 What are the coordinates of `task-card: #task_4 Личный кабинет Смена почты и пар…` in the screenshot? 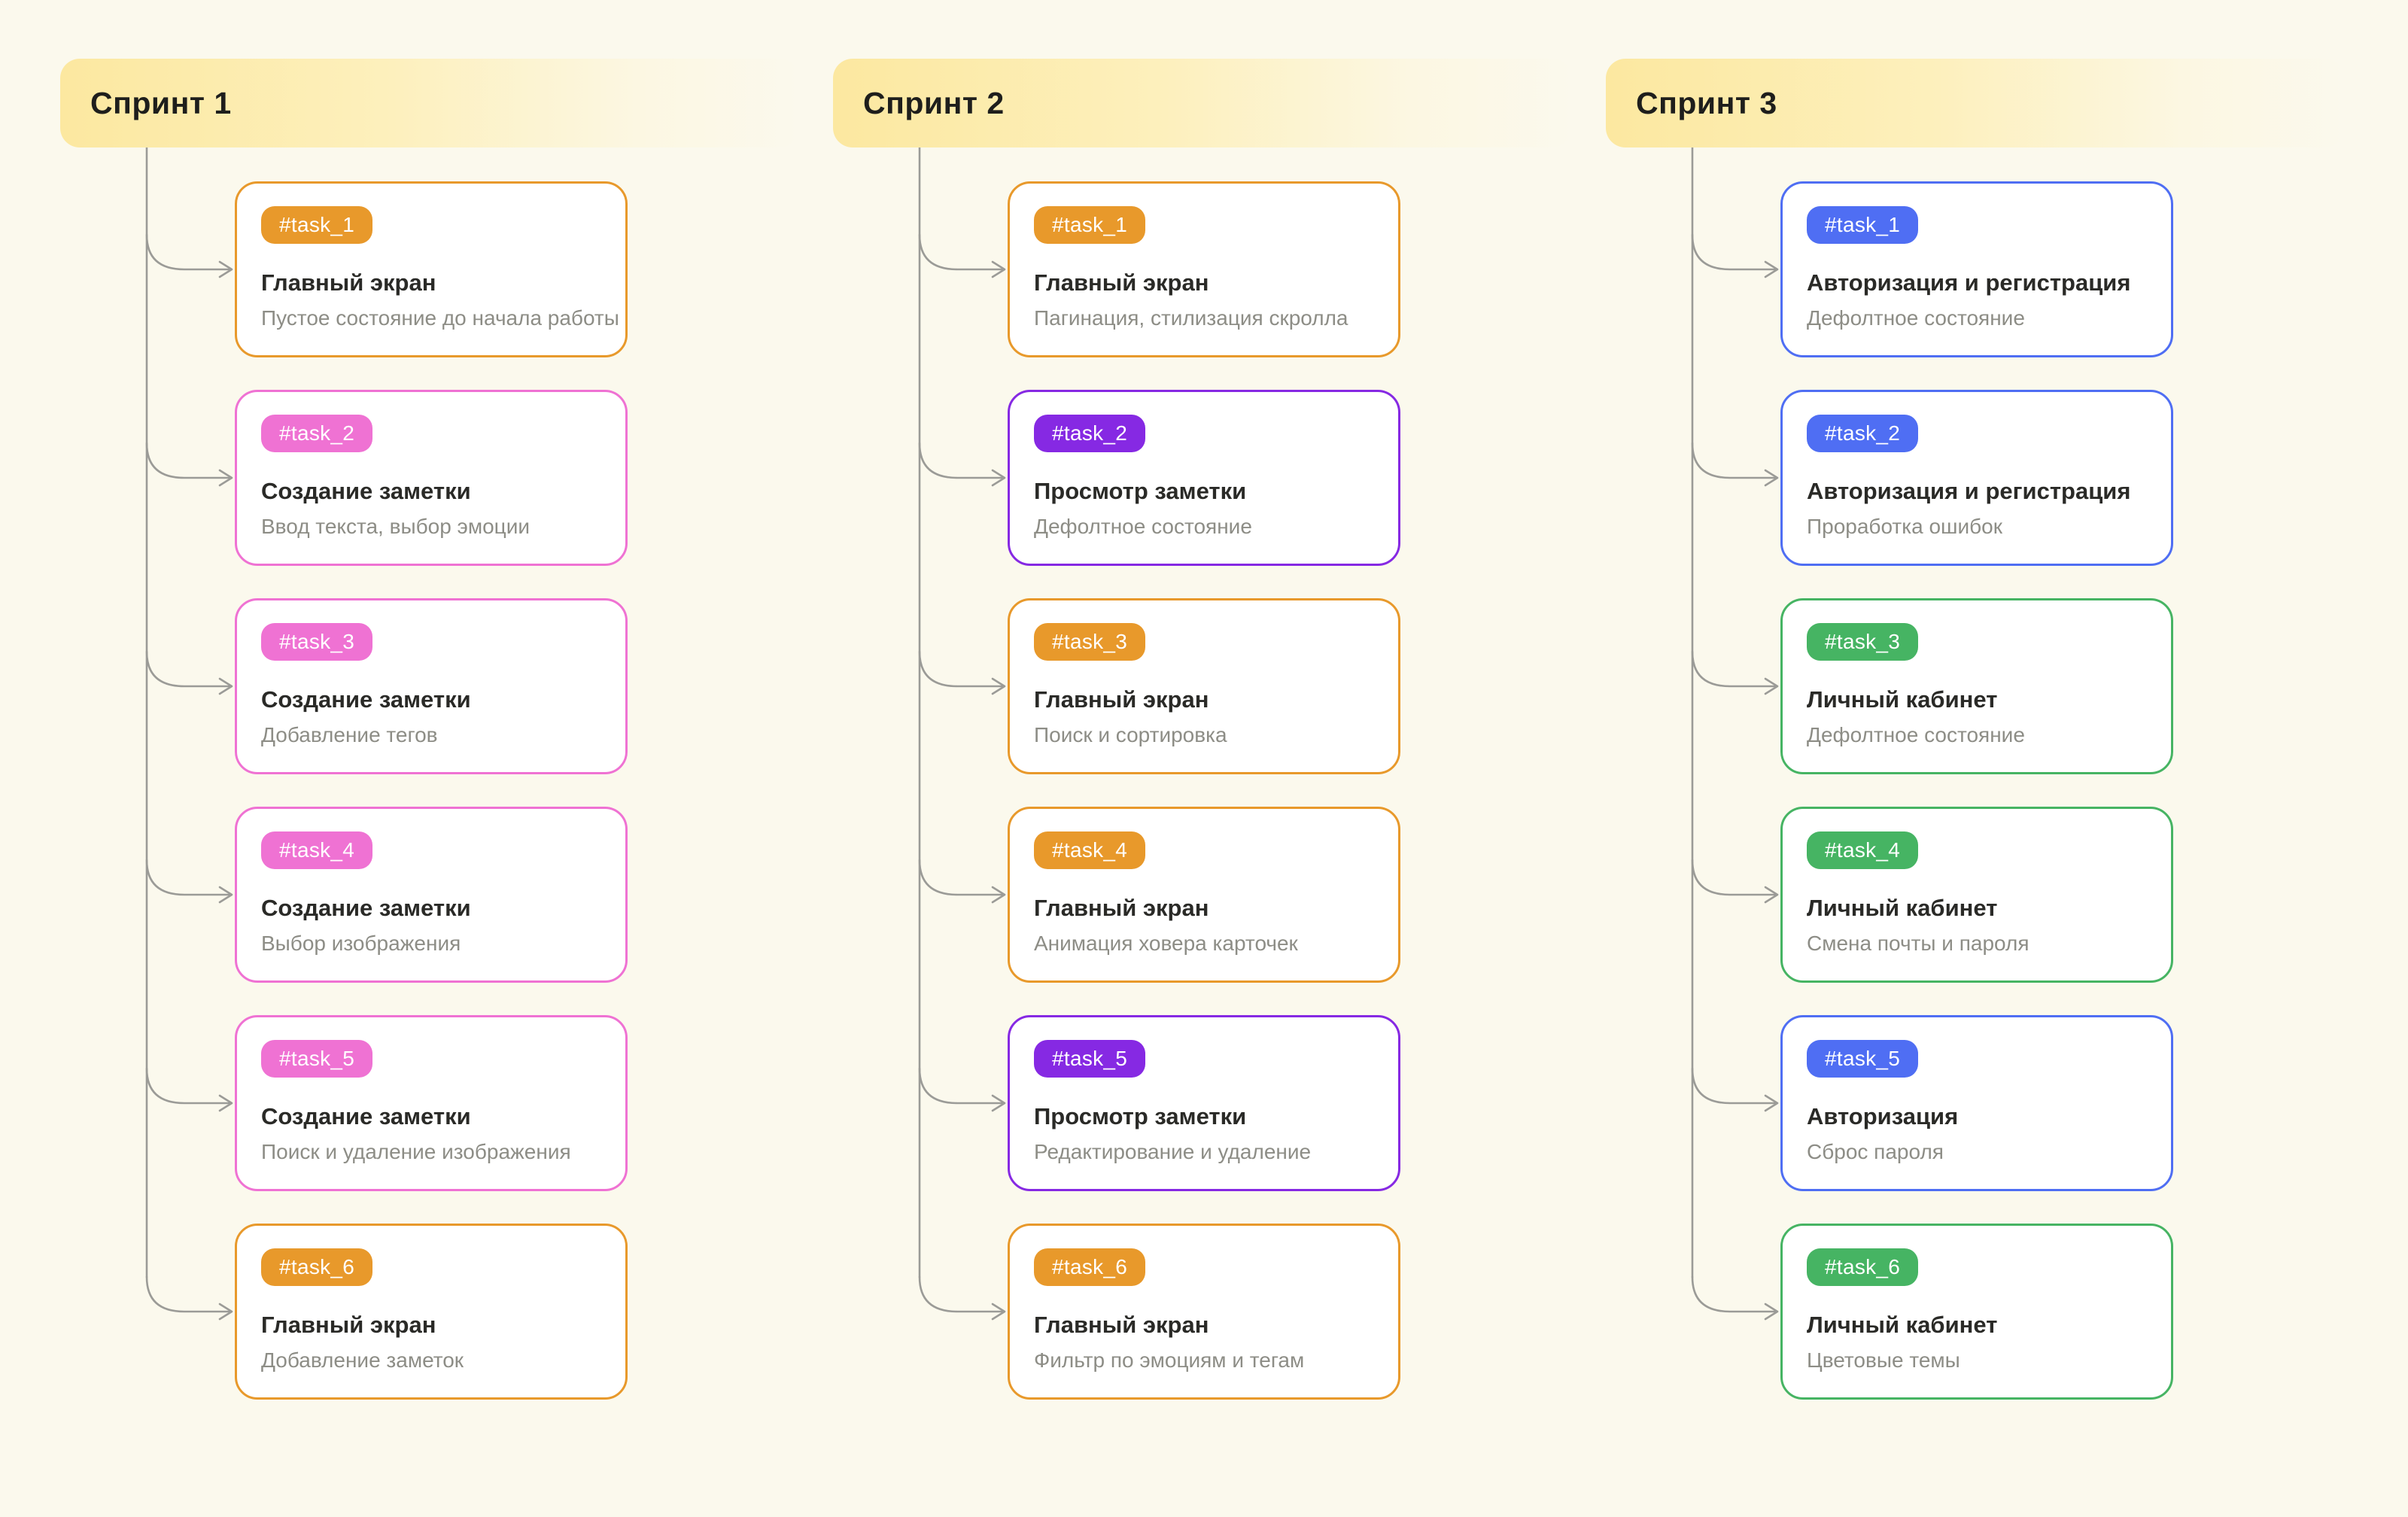 It's located at (1976, 895).